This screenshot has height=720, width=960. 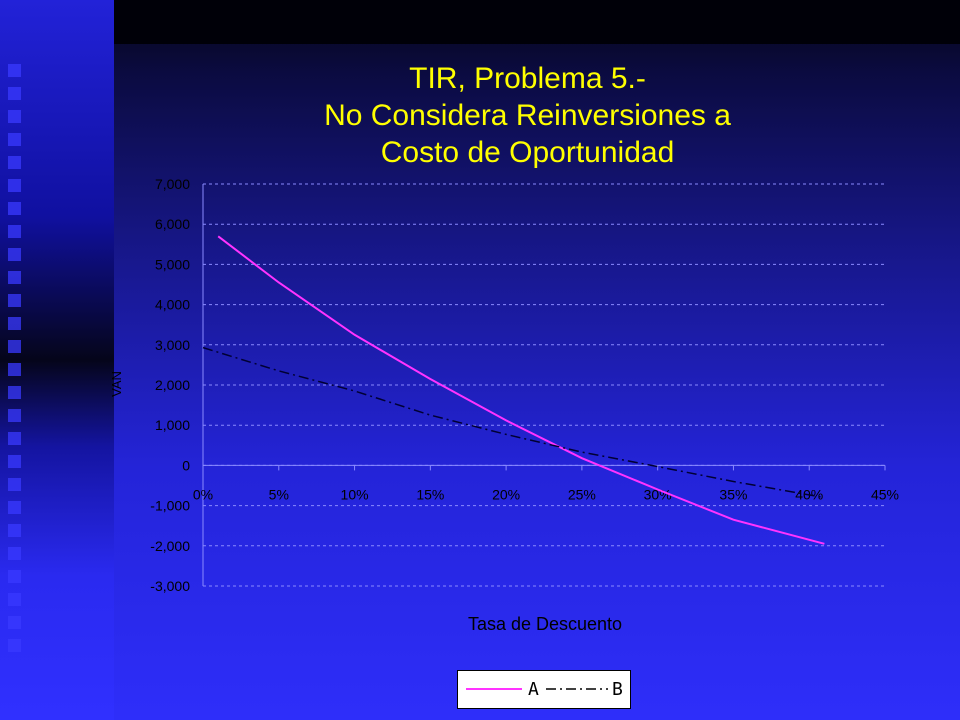 What do you see at coordinates (172, 264) in the screenshot?
I see `y-tick-label: 5,000` at bounding box center [172, 264].